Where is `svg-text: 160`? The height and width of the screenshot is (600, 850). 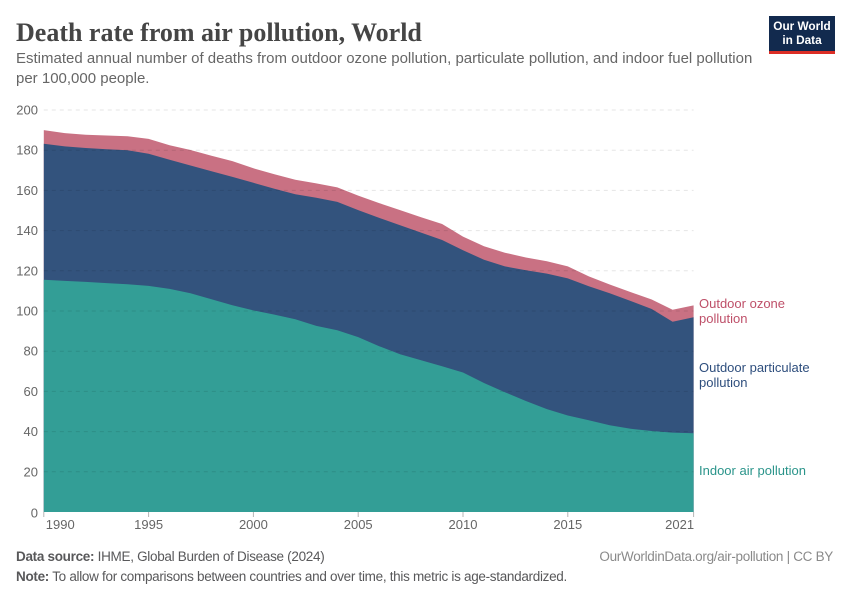 svg-text: 160 is located at coordinates (27, 190).